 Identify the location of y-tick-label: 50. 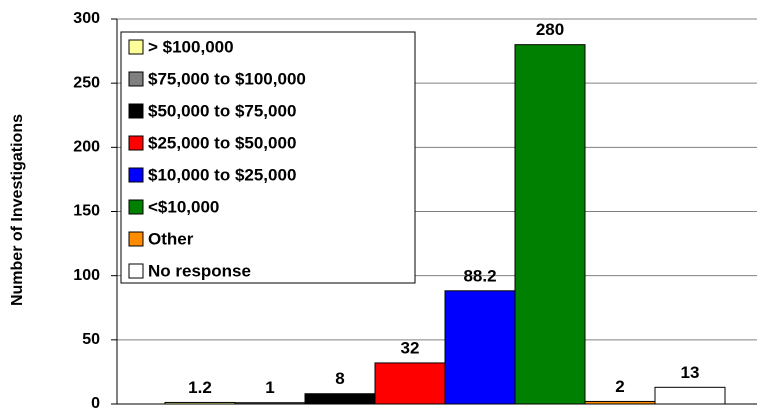
(91, 339).